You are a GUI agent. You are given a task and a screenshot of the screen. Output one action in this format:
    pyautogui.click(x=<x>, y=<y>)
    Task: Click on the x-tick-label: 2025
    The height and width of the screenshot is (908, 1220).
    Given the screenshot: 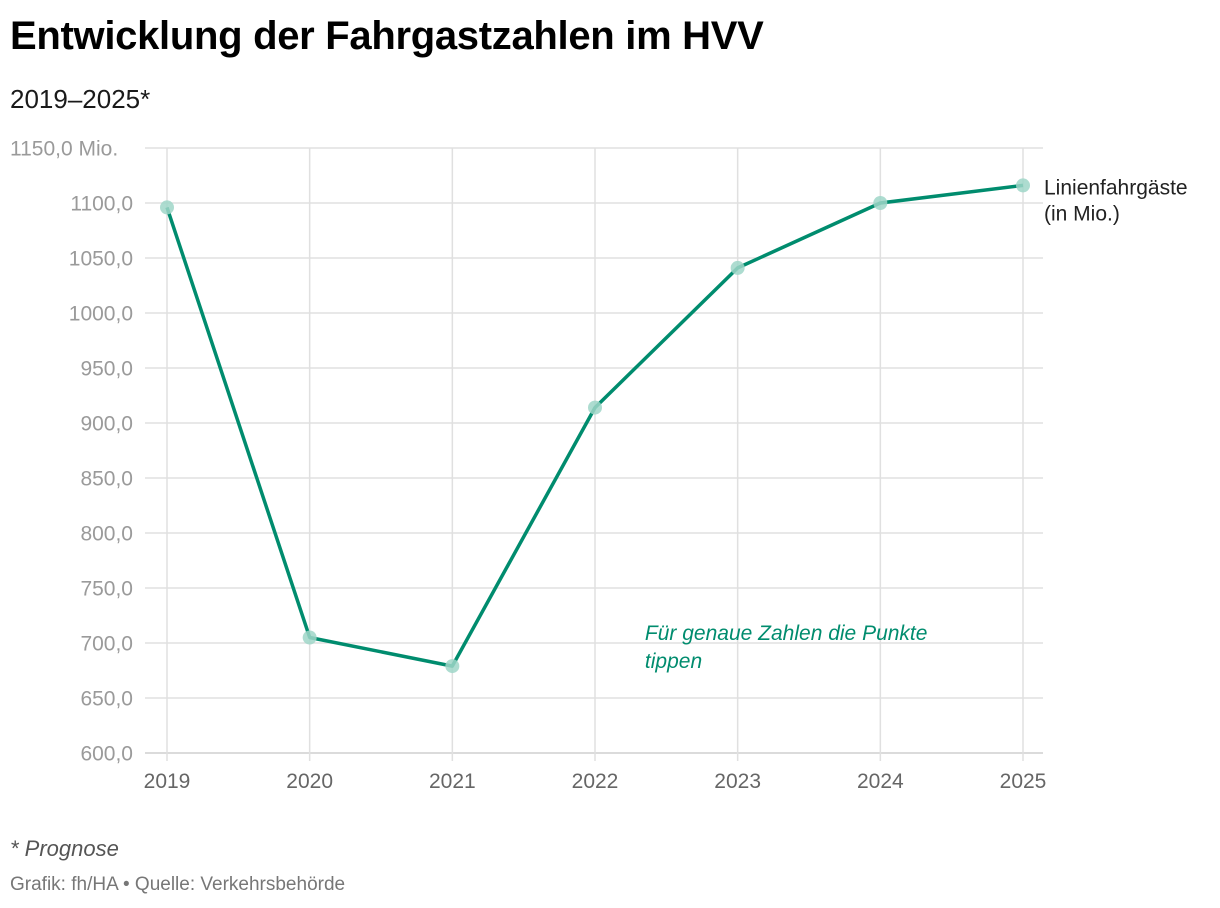 What is the action you would take?
    pyautogui.click(x=1023, y=781)
    